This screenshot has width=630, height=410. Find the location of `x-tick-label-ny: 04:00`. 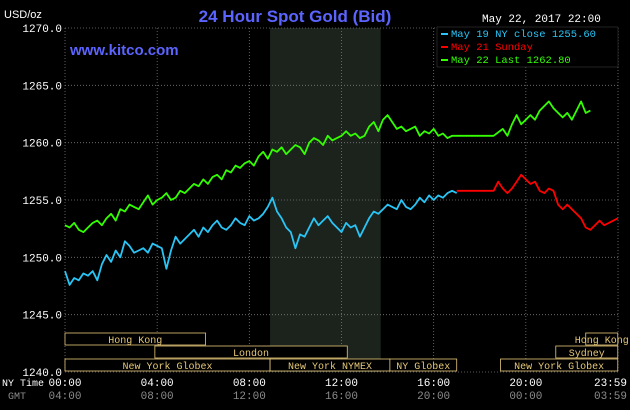

x-tick-label-ny: 04:00 is located at coordinates (157, 384).